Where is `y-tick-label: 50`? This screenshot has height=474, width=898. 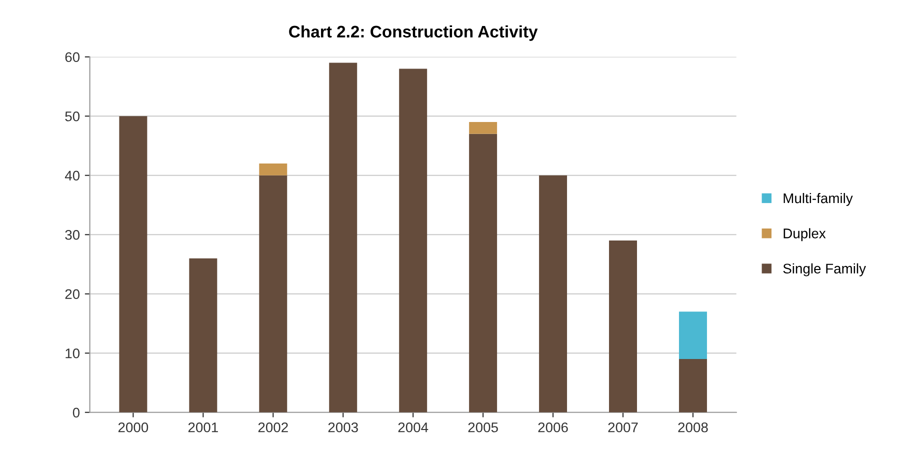 y-tick-label: 50 is located at coordinates (72, 116).